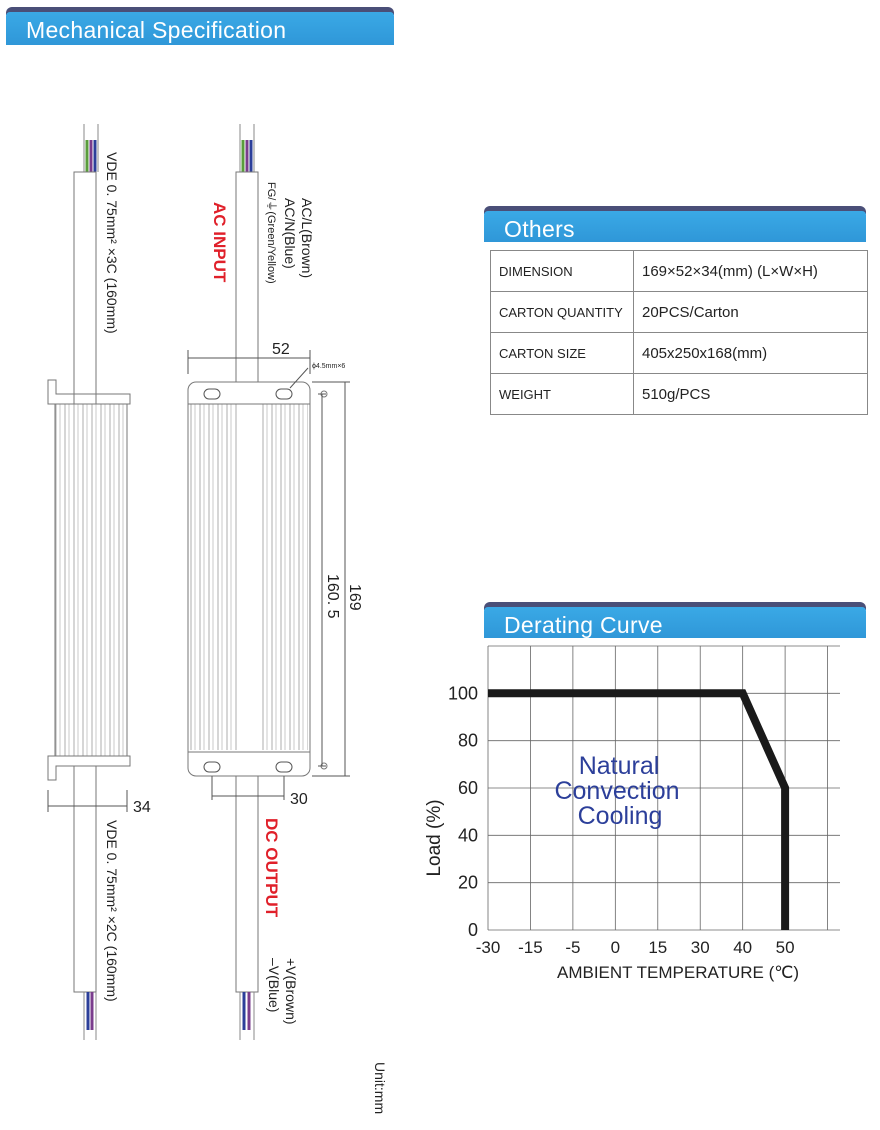  I want to click on table-row: CARTON QUANTITY 20PCS/Carton, so click(679, 312).